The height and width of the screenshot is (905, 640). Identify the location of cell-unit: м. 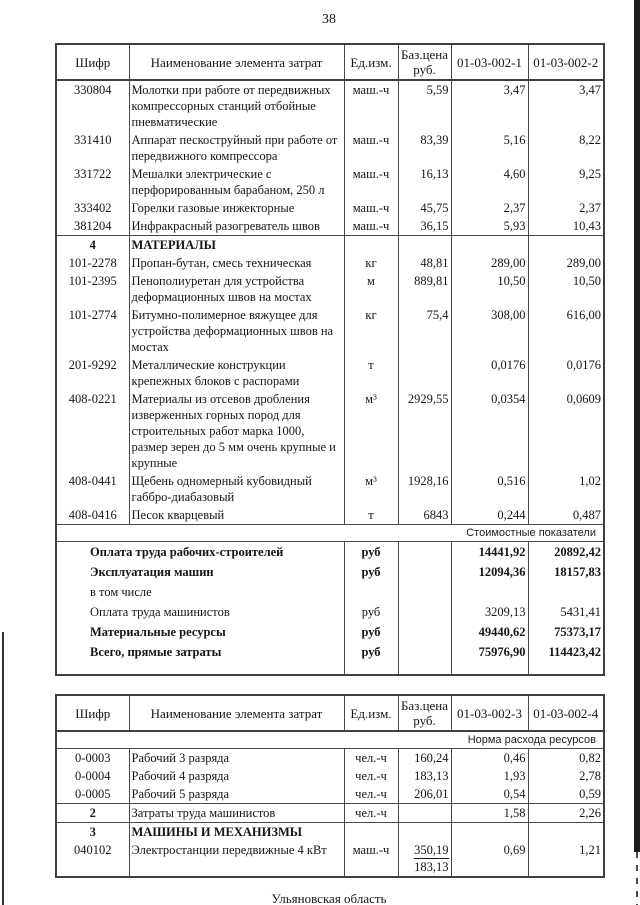
(370, 289).